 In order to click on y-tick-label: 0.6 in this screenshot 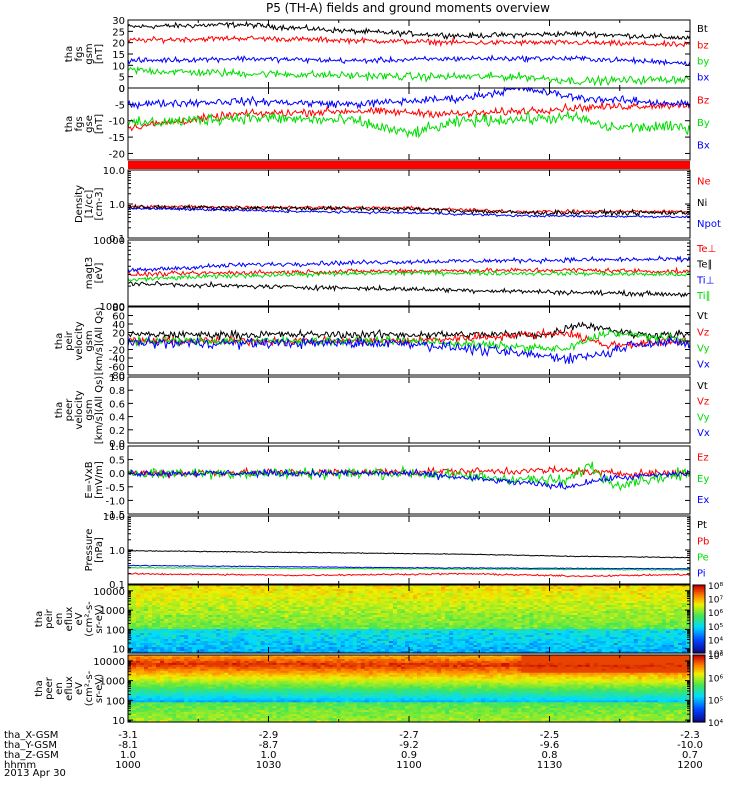, I will do `click(117, 404)`.